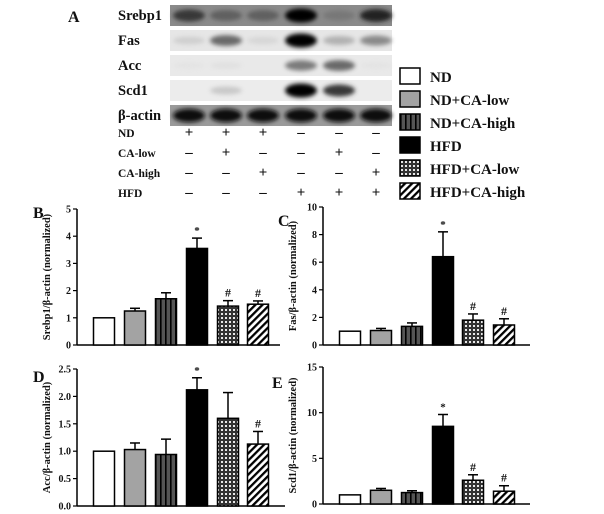 The image size is (604, 514). What do you see at coordinates (65, 370) in the screenshot?
I see `y-tick-label: 2.5` at bounding box center [65, 370].